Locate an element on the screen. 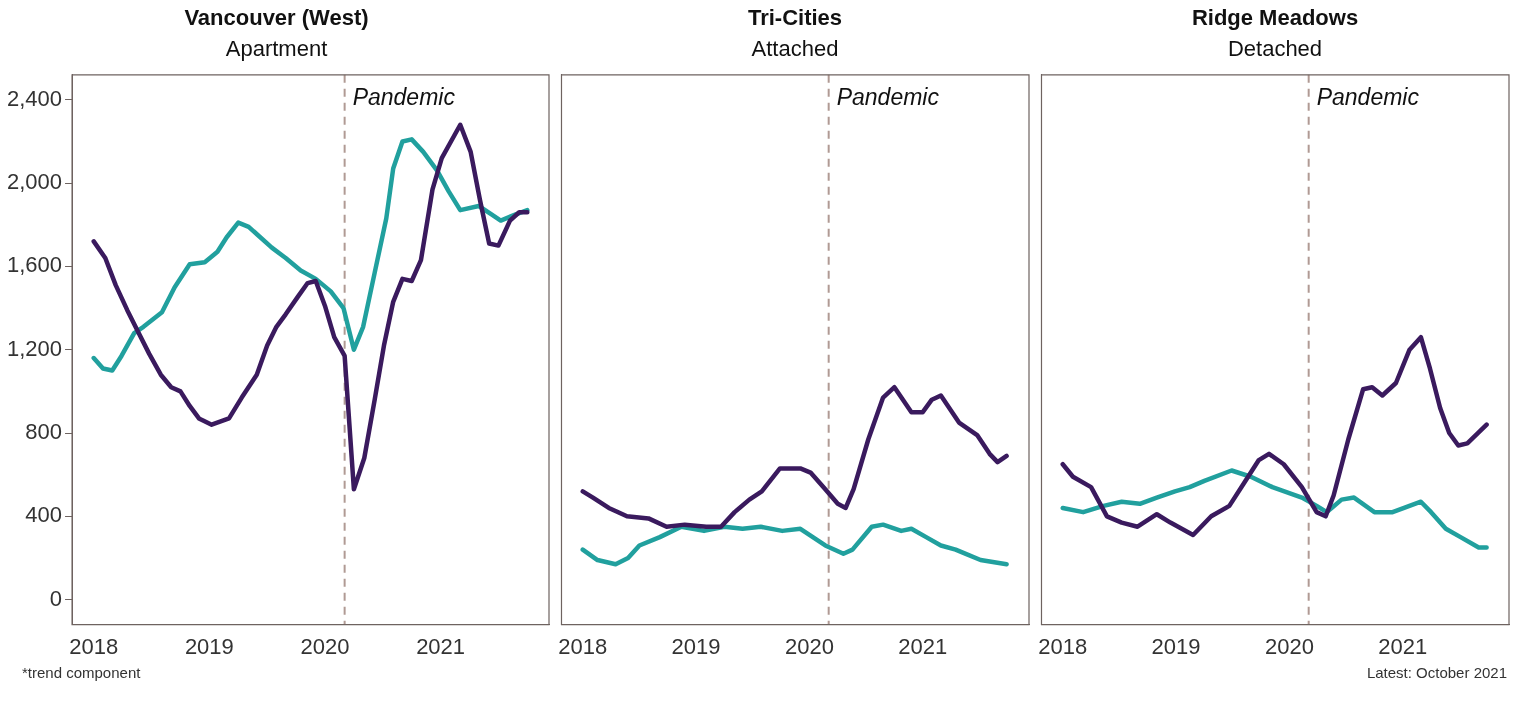 Image resolution: width=1520 pixels, height=713 pixels. y-tick-label: 2,000 is located at coordinates (34, 182).